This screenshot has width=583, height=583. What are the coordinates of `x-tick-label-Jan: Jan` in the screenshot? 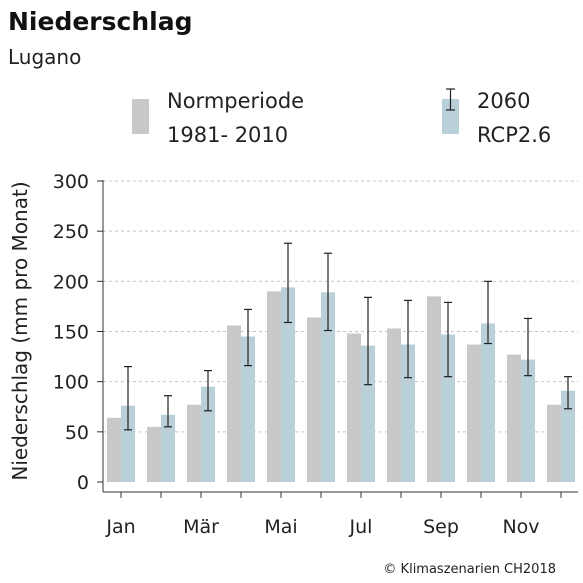 It's located at (120, 527).